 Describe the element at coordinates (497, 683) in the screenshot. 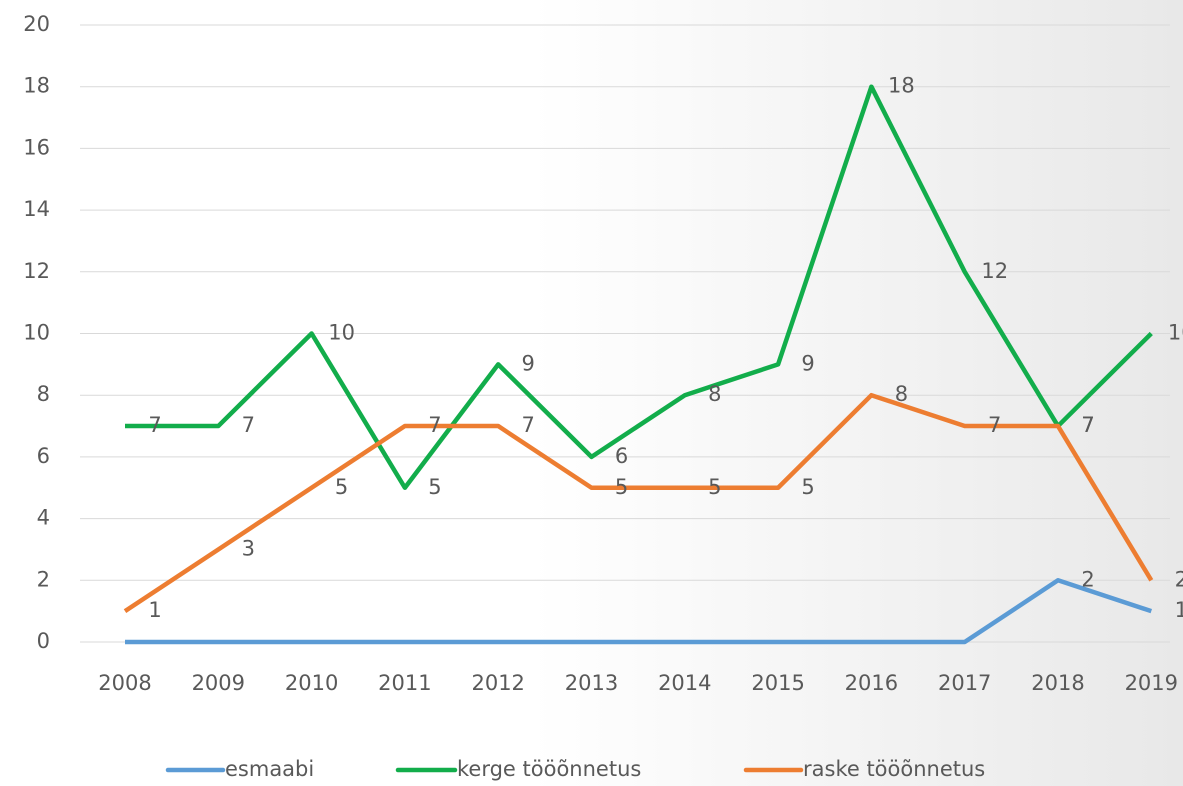

I see `x-tick-label: 2012` at that location.